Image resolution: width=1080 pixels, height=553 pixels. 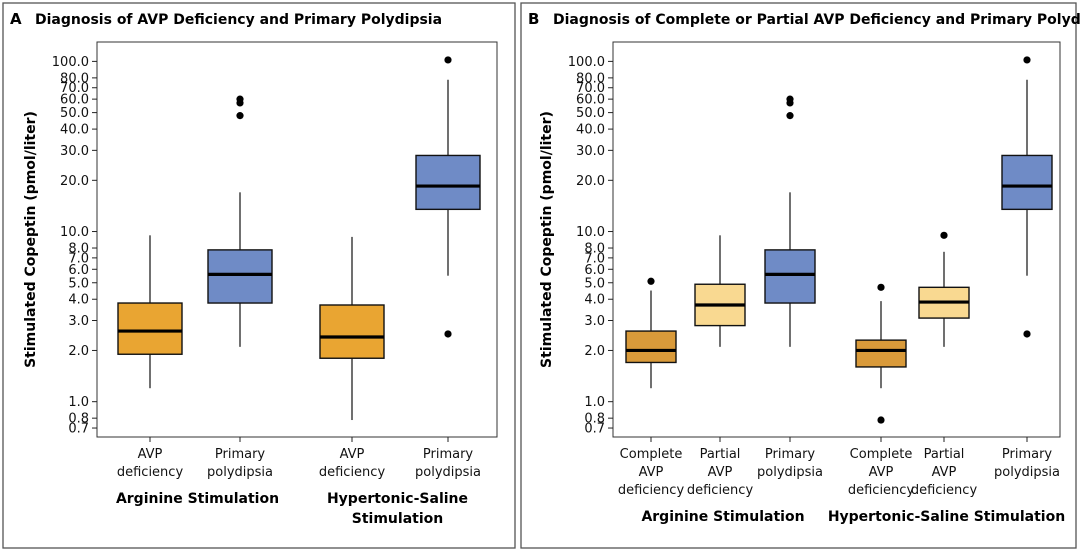 What do you see at coordinates (590, 130) in the screenshot?
I see `y-tick-label: 40.0` at bounding box center [590, 130].